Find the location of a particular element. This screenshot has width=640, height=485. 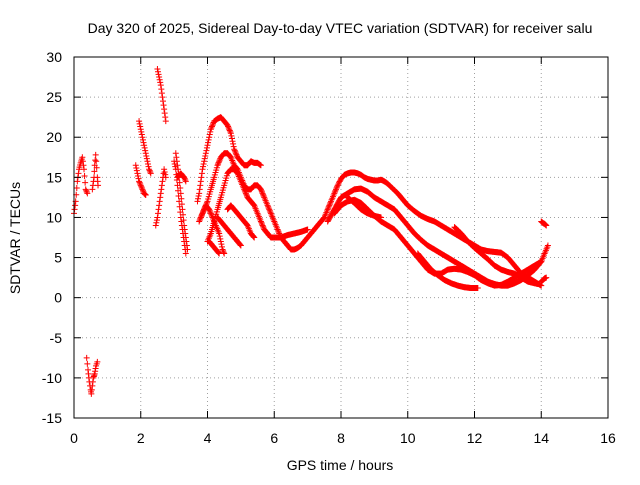

series-s4e is located at coordinates (229, 231).